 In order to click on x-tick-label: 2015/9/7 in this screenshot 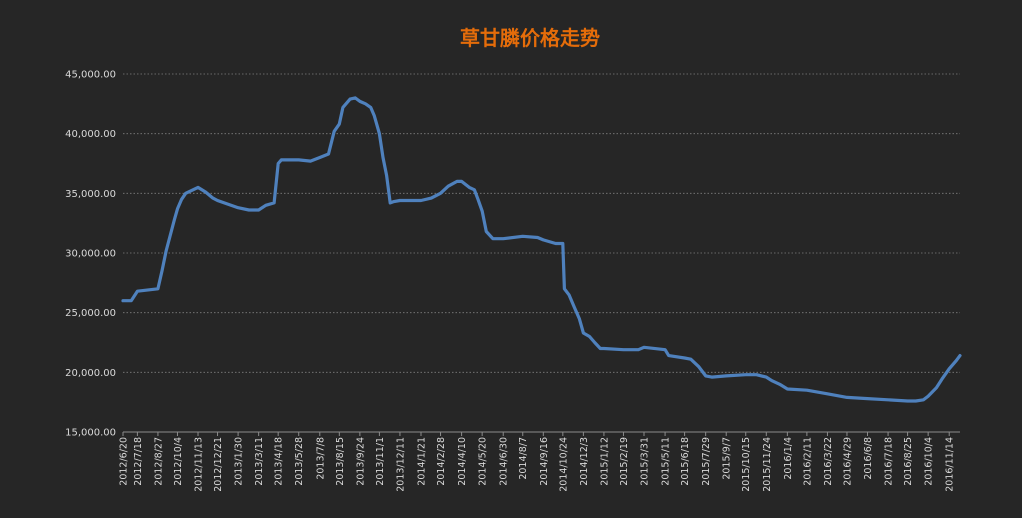, I will do `click(727, 458)`.